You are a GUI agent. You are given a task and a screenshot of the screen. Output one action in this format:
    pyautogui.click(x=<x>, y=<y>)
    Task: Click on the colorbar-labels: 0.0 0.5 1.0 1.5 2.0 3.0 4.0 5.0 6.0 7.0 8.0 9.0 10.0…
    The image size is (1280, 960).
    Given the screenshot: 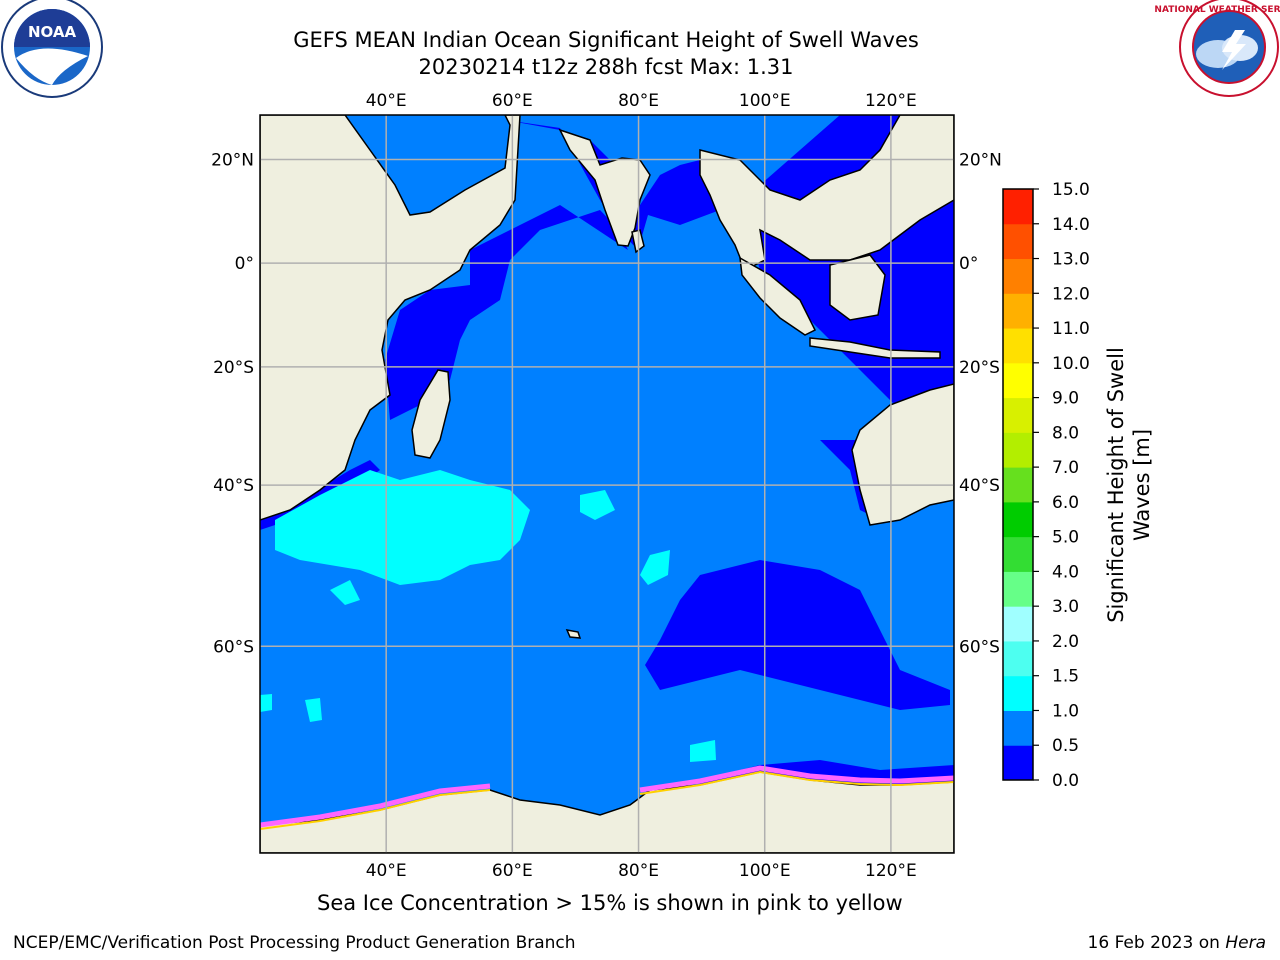 What is the action you would take?
    pyautogui.click(x=1061, y=485)
    